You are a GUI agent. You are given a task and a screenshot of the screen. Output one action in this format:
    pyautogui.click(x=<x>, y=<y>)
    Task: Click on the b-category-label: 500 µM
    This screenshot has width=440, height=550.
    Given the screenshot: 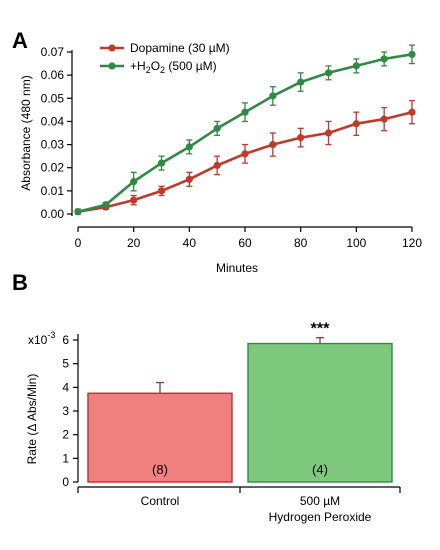 What is the action you would take?
    pyautogui.click(x=320, y=501)
    